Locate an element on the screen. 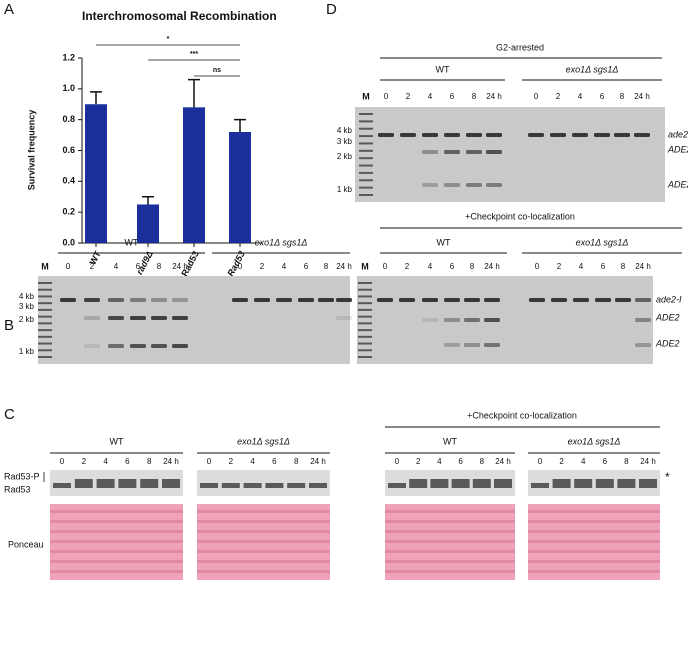 This screenshot has width=688, height=648. panel-label: A is located at coordinates (9, 9).